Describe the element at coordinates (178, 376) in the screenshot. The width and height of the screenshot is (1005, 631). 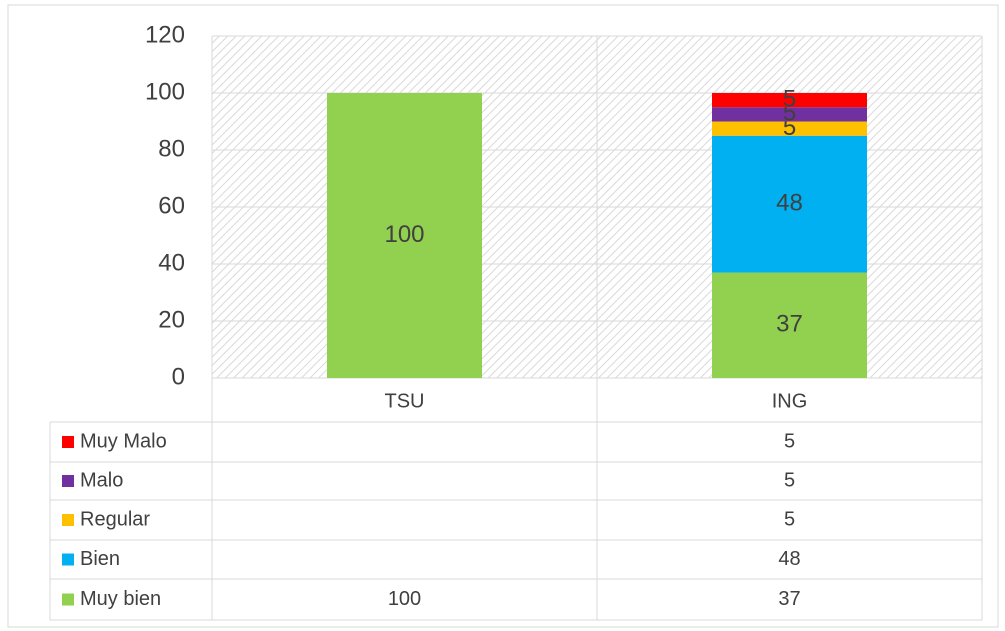
I see `y-tick-label: 0` at that location.